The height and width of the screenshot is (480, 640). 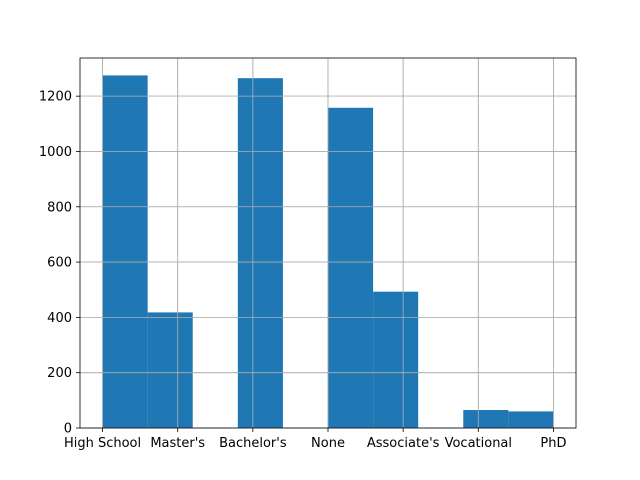 What do you see at coordinates (55, 152) in the screenshot?
I see `y-tick-label: 1000` at bounding box center [55, 152].